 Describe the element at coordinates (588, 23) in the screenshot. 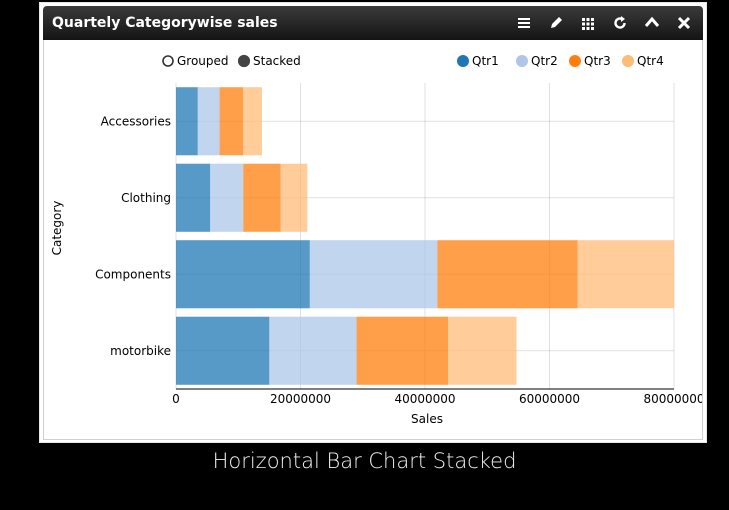

I see `grid-icon` at that location.